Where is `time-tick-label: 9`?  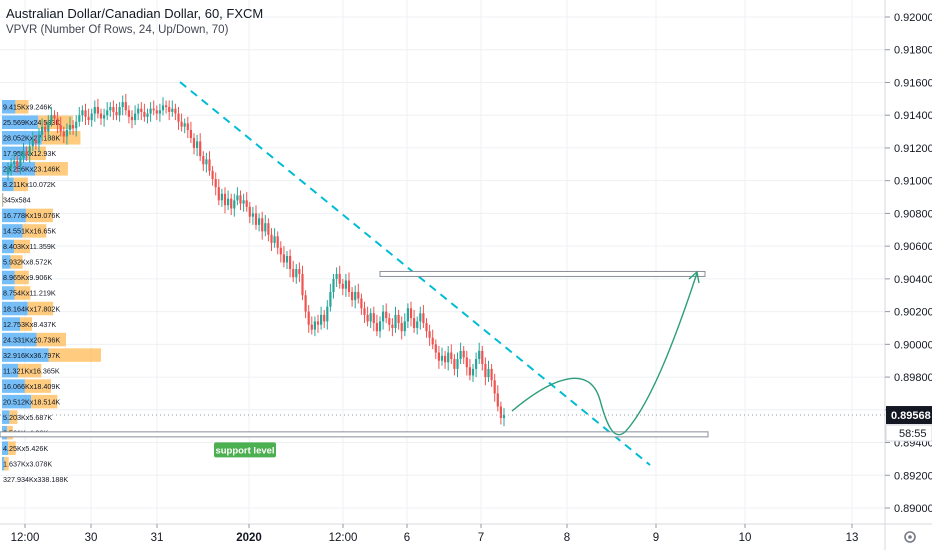 time-tick-label: 9 is located at coordinates (656, 538).